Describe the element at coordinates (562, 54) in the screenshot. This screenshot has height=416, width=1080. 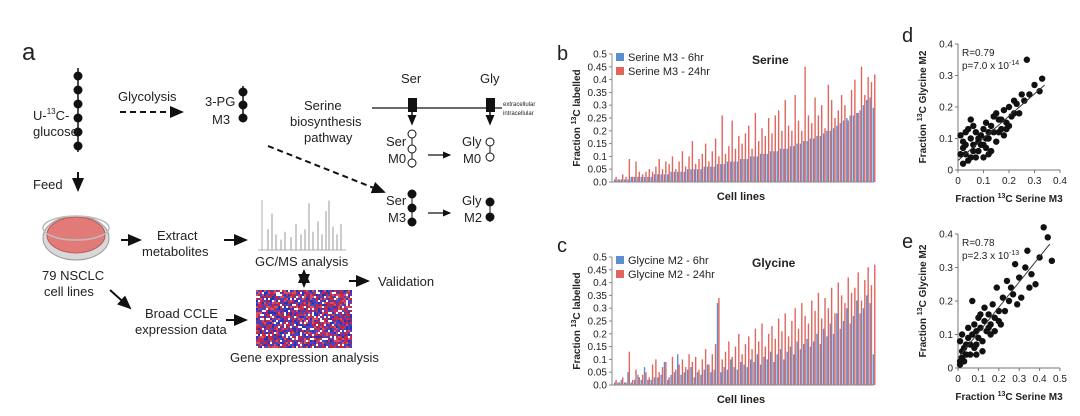
I see `panel-letter-b: b` at that location.